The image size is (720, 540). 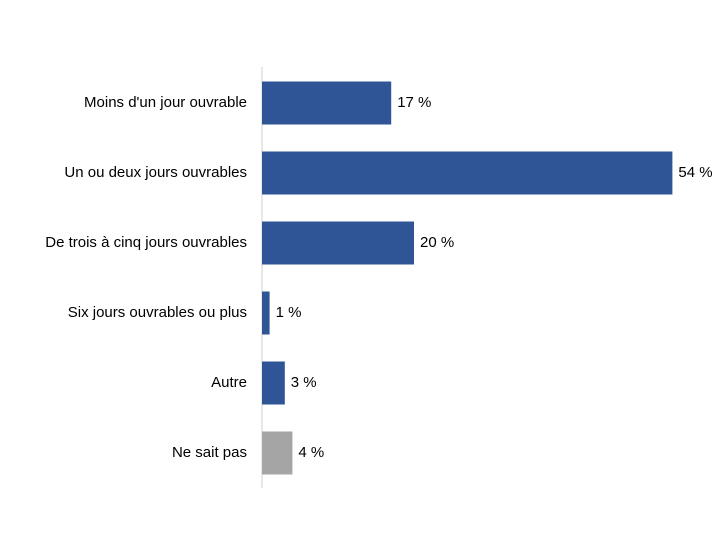 What do you see at coordinates (304, 382) in the screenshot?
I see `value-label: 3 %` at bounding box center [304, 382].